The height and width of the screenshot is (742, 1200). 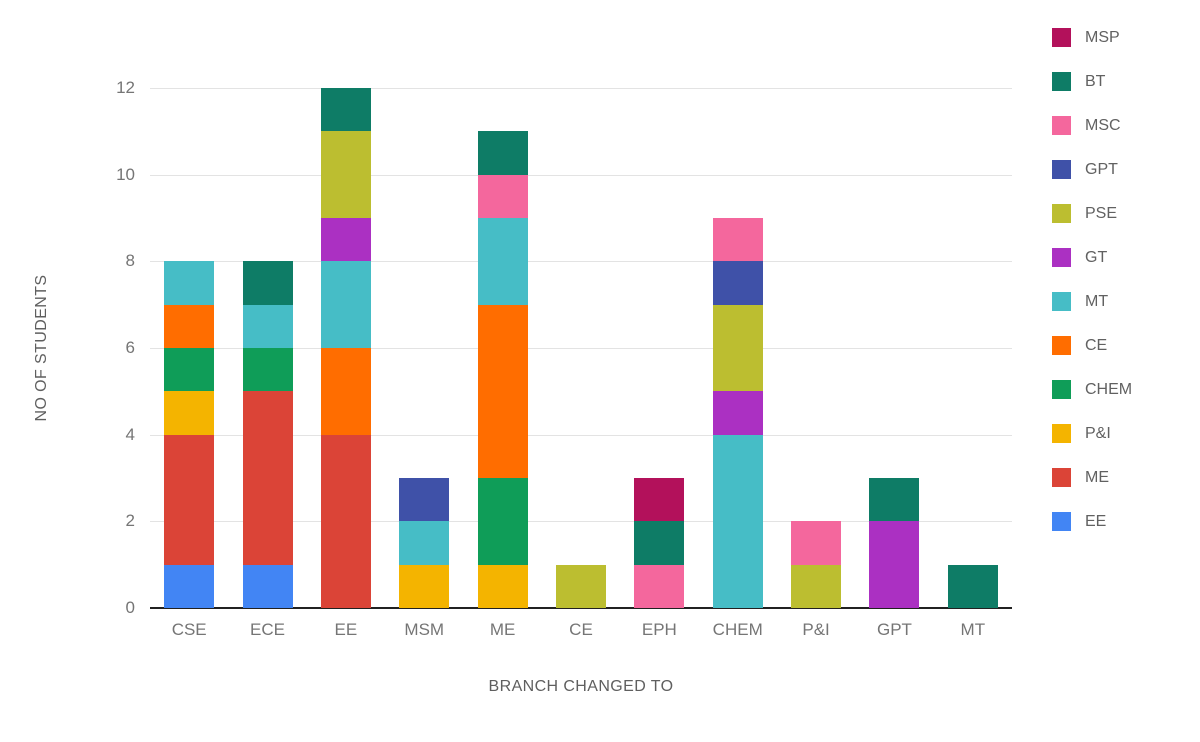 I want to click on legend-item-MSC: MSC, so click(x=1092, y=125).